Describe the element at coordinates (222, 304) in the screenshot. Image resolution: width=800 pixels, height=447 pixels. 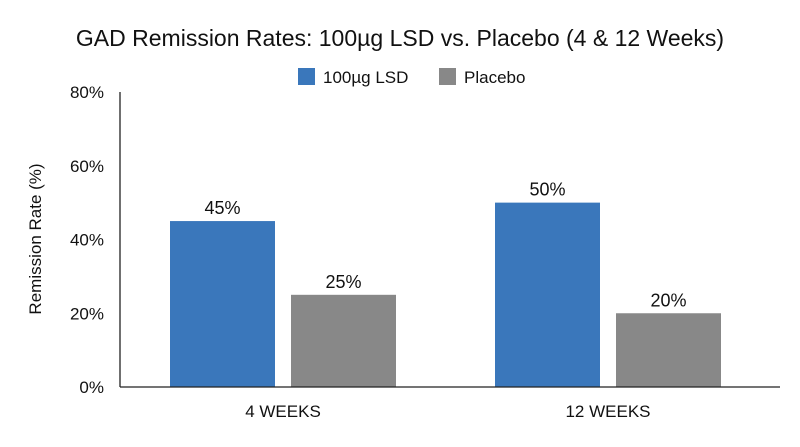
I see `bar-100-g-lsd-4-weeks` at that location.